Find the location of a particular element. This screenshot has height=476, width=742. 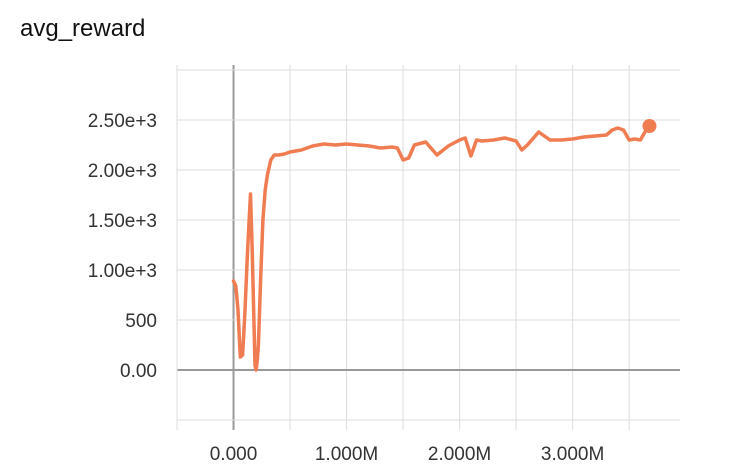

x-tick-label: 1.000M is located at coordinates (346, 454).